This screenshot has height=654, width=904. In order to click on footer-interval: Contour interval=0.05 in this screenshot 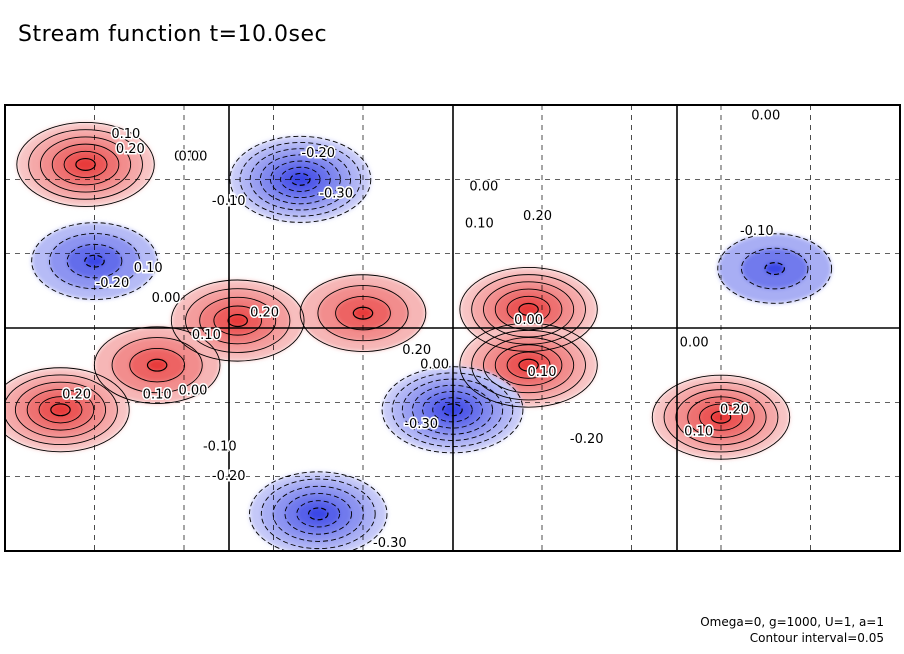, I will do `click(816, 638)`.